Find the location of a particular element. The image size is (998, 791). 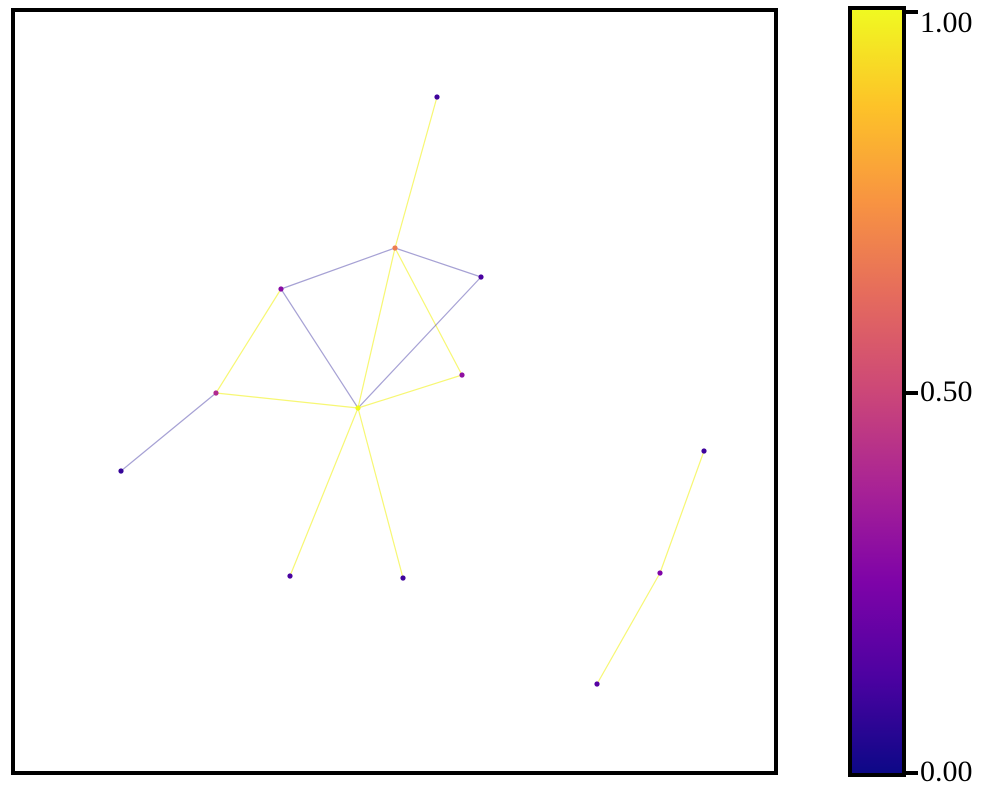

graph-edge-n1-n3 is located at coordinates (438, 262).